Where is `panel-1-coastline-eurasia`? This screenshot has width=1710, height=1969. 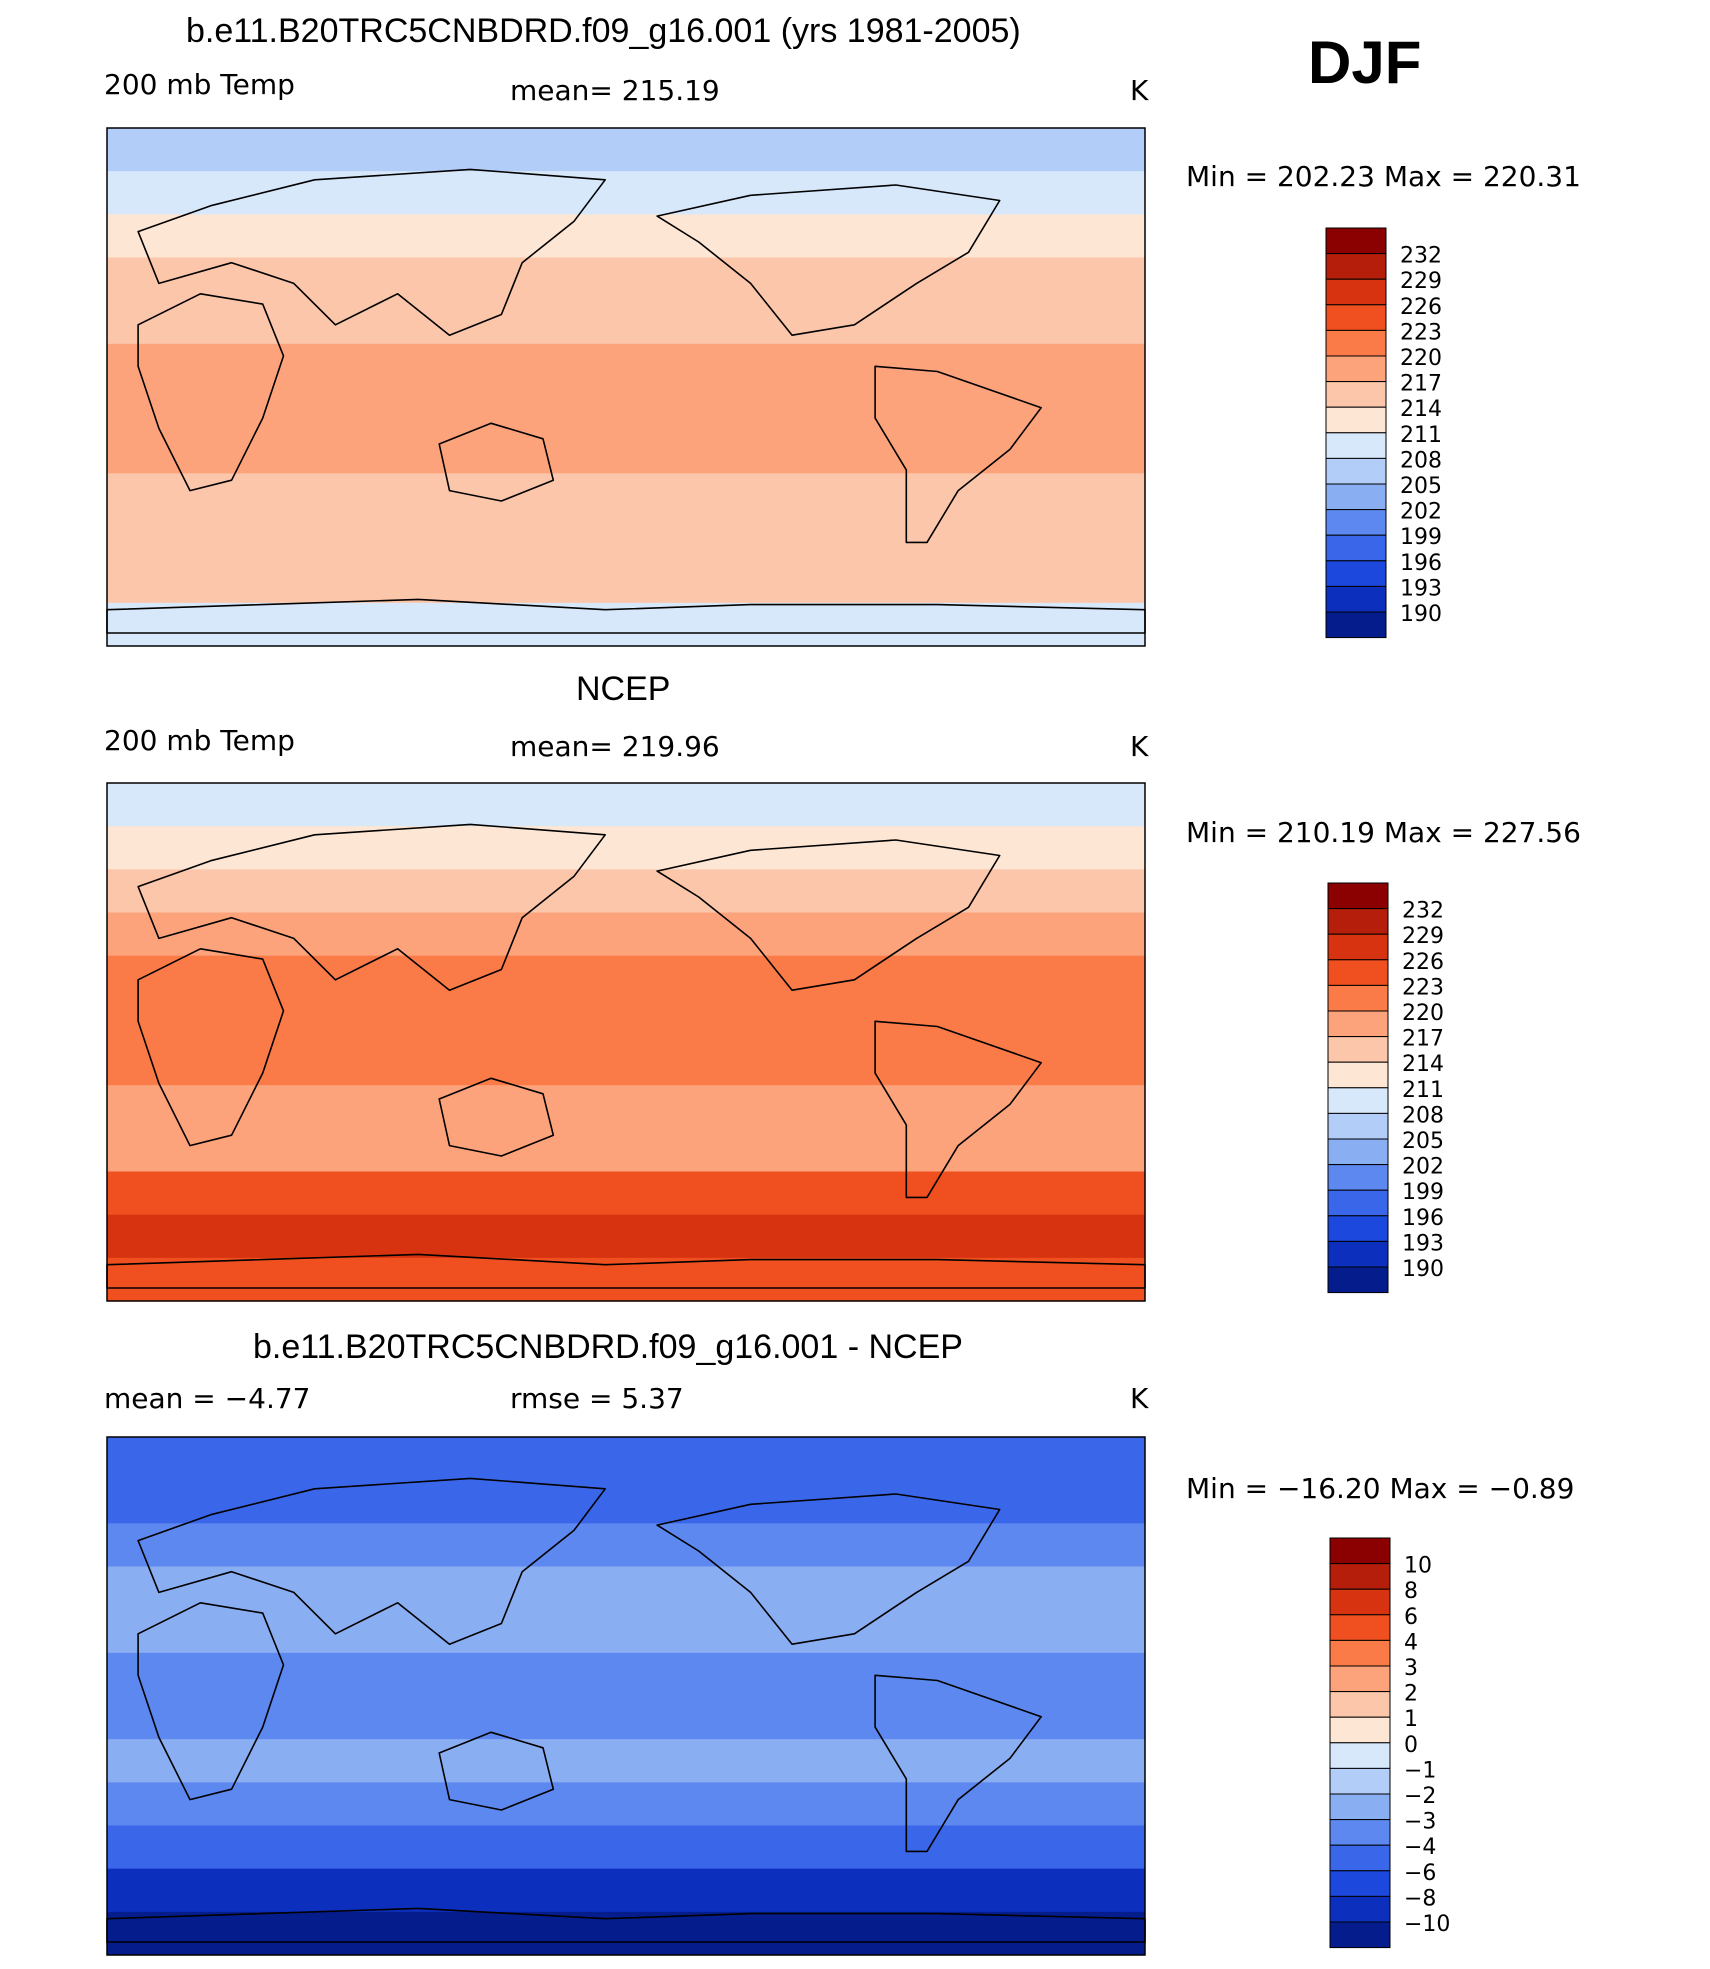
panel-1-coastline-eurasia is located at coordinates (372, 252).